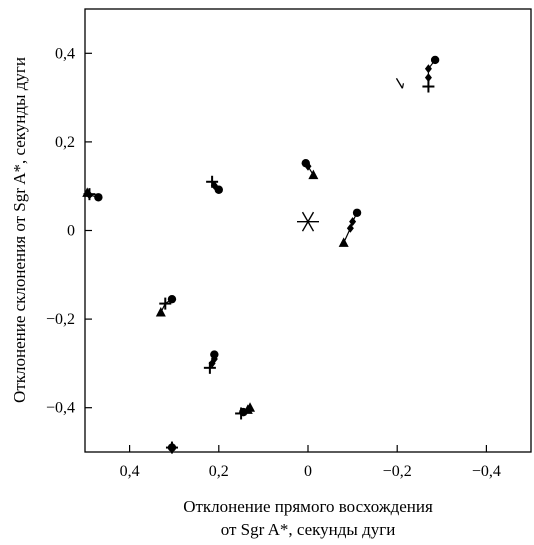 This screenshot has width=534, height=545. I want to click on center-asterisk-marker, so click(308, 221).